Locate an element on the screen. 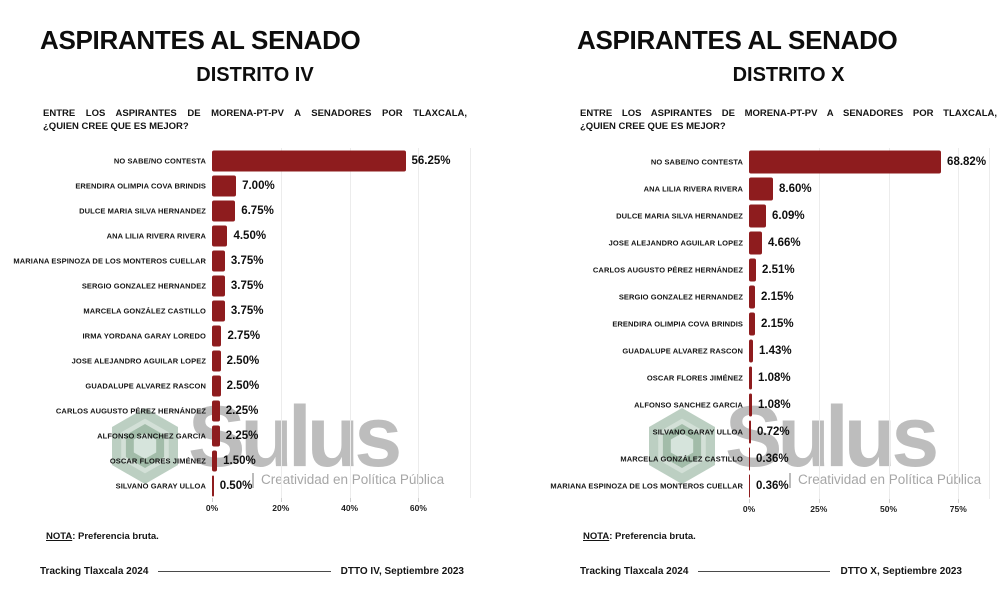  bar-label: IRMA YORDANA GARAY LOREDO is located at coordinates (144, 335).